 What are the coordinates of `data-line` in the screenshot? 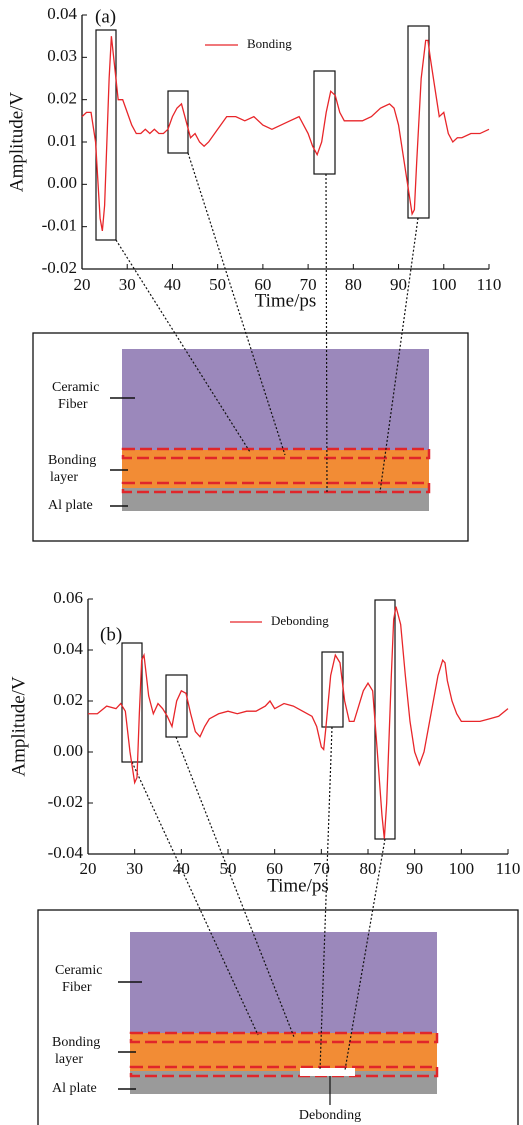 It's located at (285, 134).